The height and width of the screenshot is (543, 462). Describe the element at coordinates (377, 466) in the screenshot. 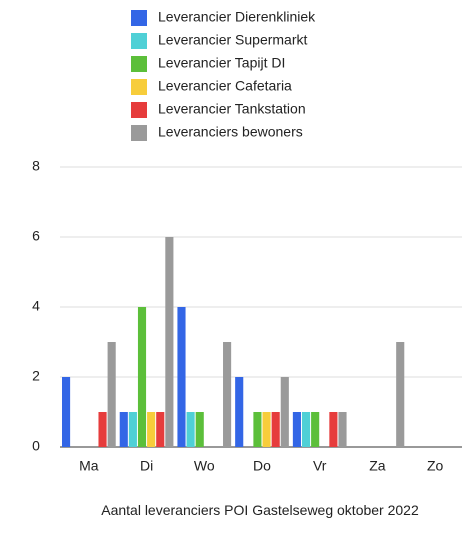

I see `x-tick-label: Za` at that location.